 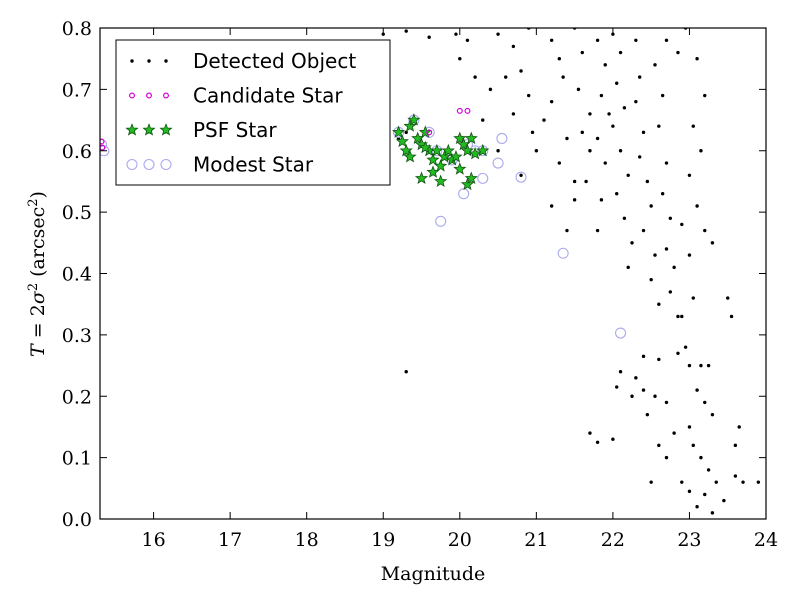 What do you see at coordinates (77, 213) in the screenshot?
I see `y-tick-label: 0.5` at bounding box center [77, 213].